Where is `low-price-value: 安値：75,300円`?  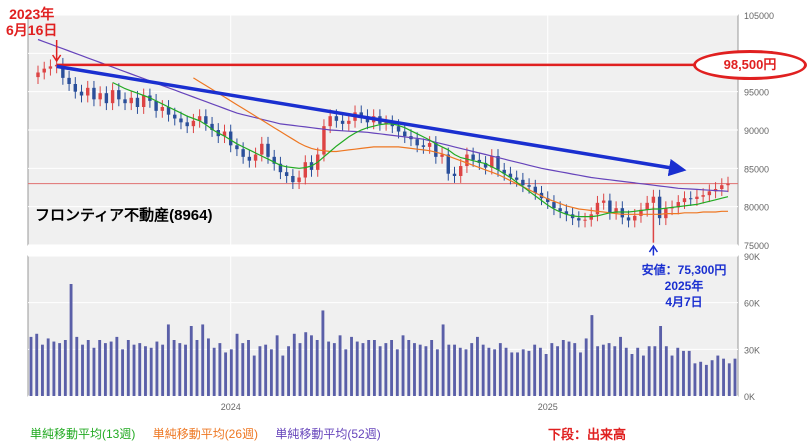 low-price-value: 安値：75,300円 is located at coordinates (684, 270).